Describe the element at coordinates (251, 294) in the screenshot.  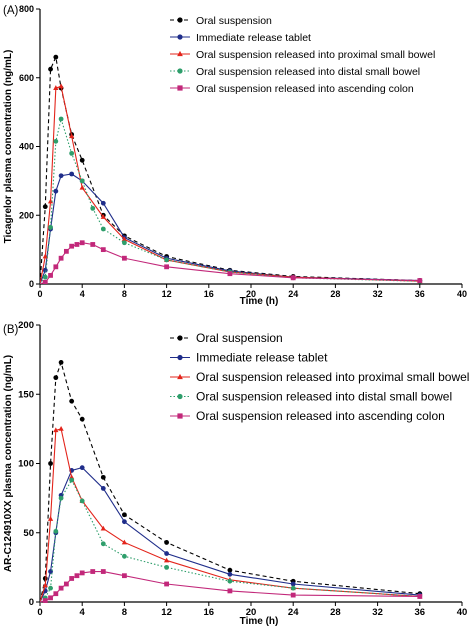
I see `x-tick-label: 20` at that location.